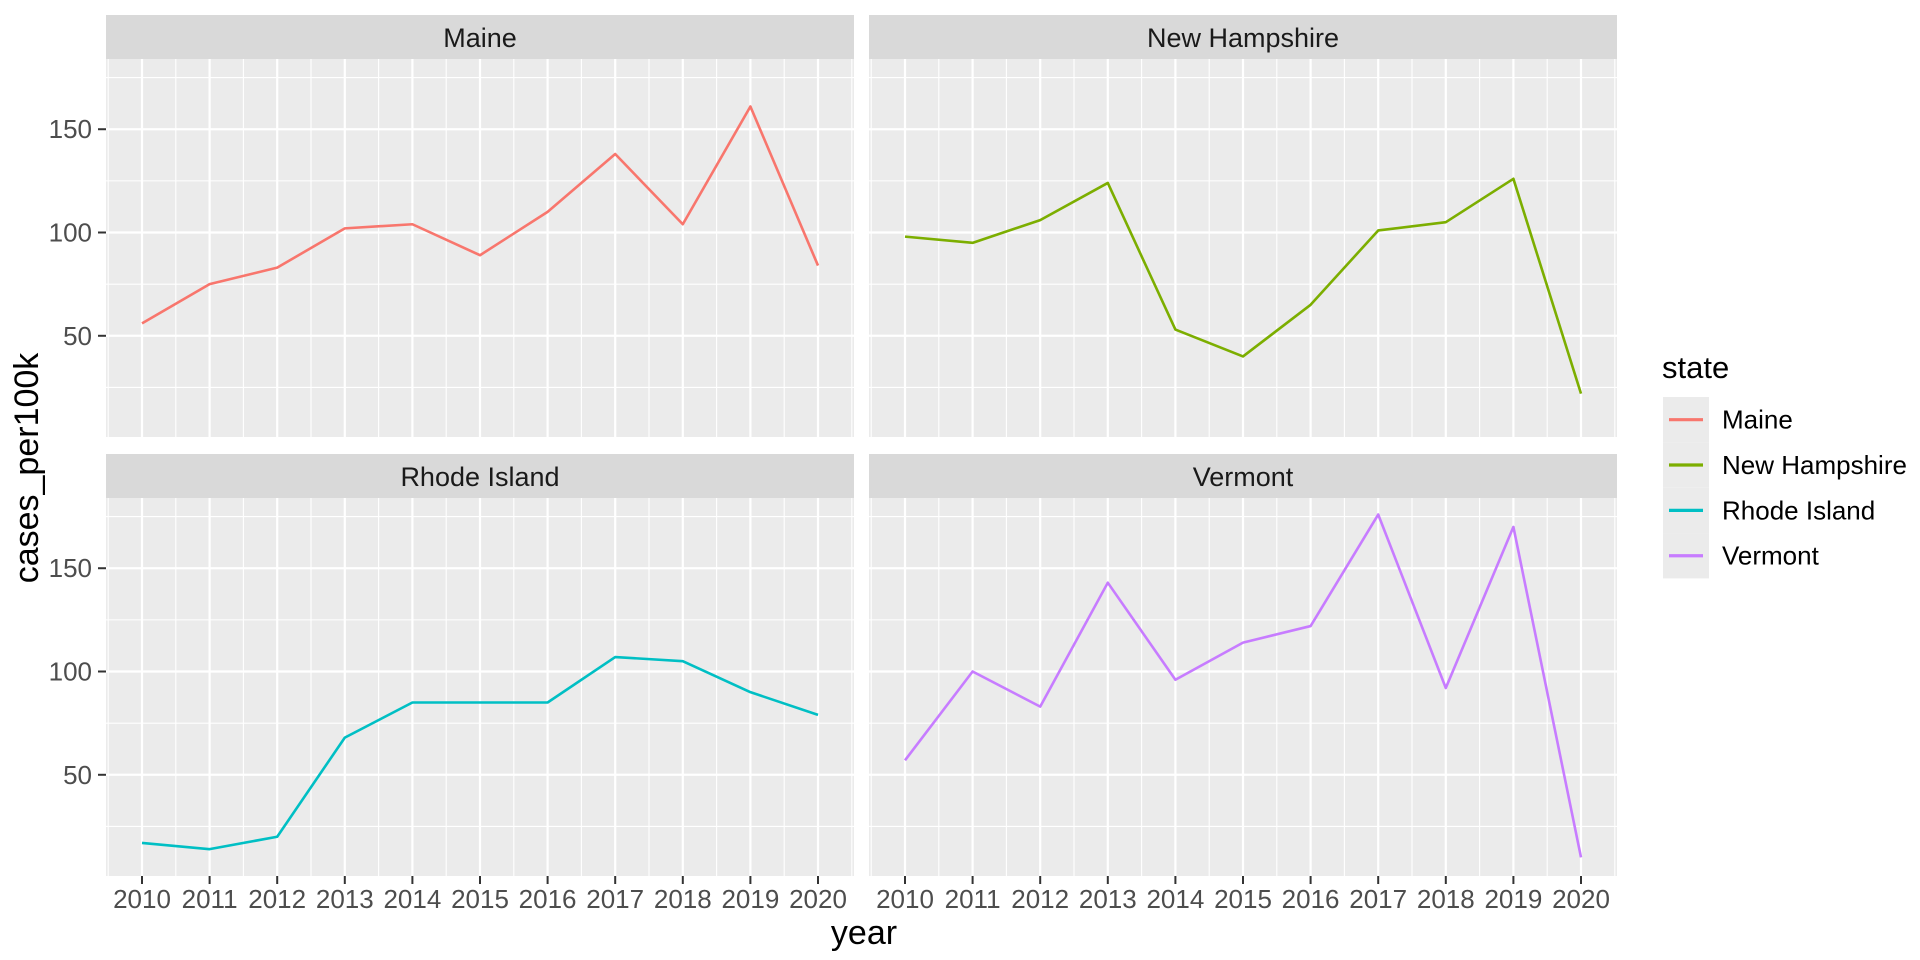 This screenshot has height=960, width=1920. Describe the element at coordinates (480, 215) in the screenshot. I see `data-line-maine` at that location.